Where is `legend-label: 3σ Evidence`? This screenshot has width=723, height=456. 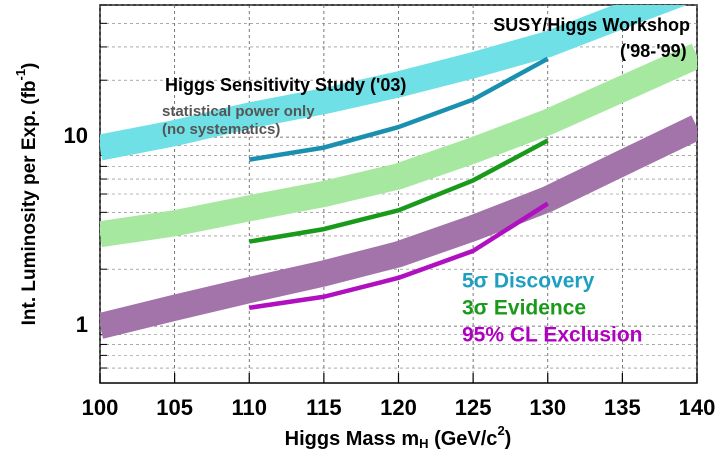 legend-label: 3σ Evidence is located at coordinates (524, 308).